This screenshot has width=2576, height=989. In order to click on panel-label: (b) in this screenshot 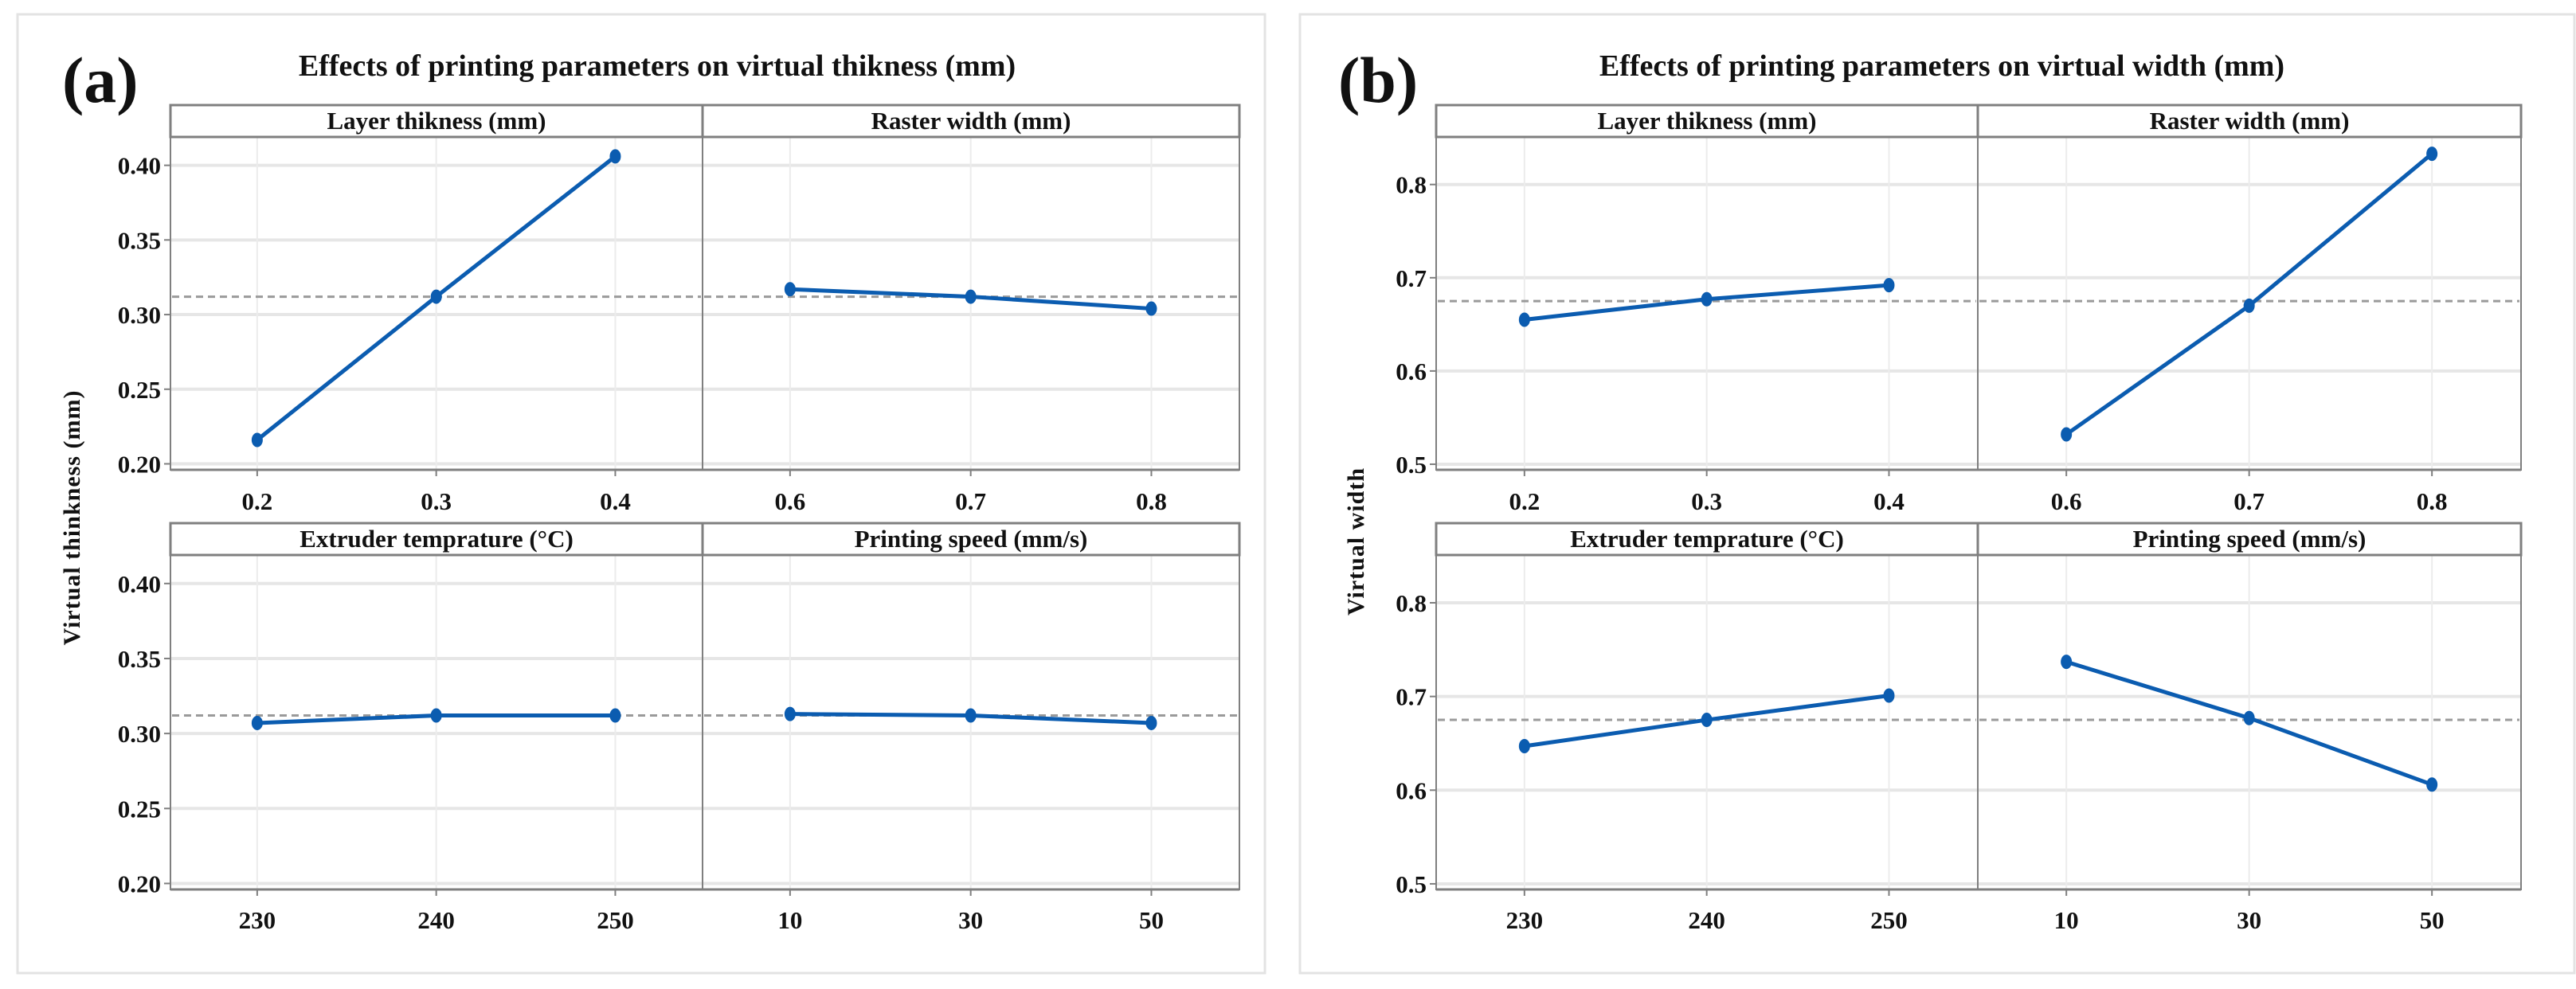, I will do `click(1378, 80)`.